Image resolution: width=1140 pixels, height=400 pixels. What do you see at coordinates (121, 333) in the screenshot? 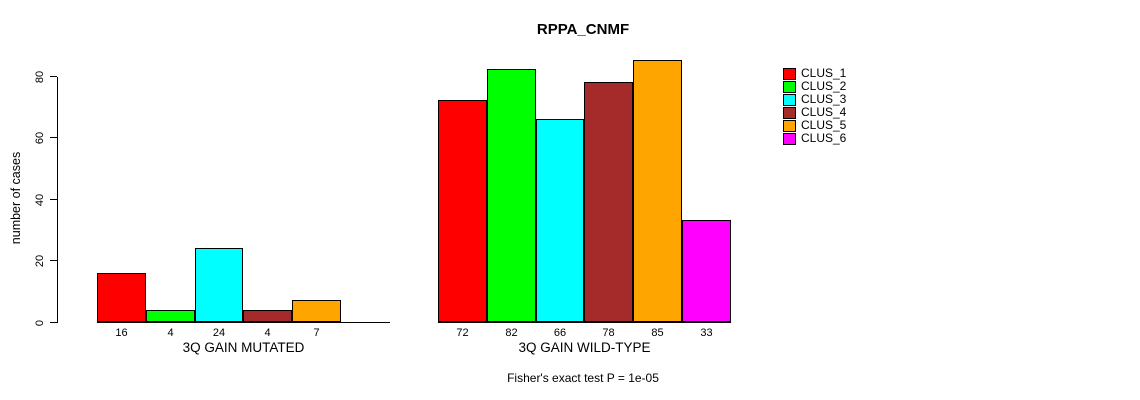
I see `bar-value-label: 16` at bounding box center [121, 333].